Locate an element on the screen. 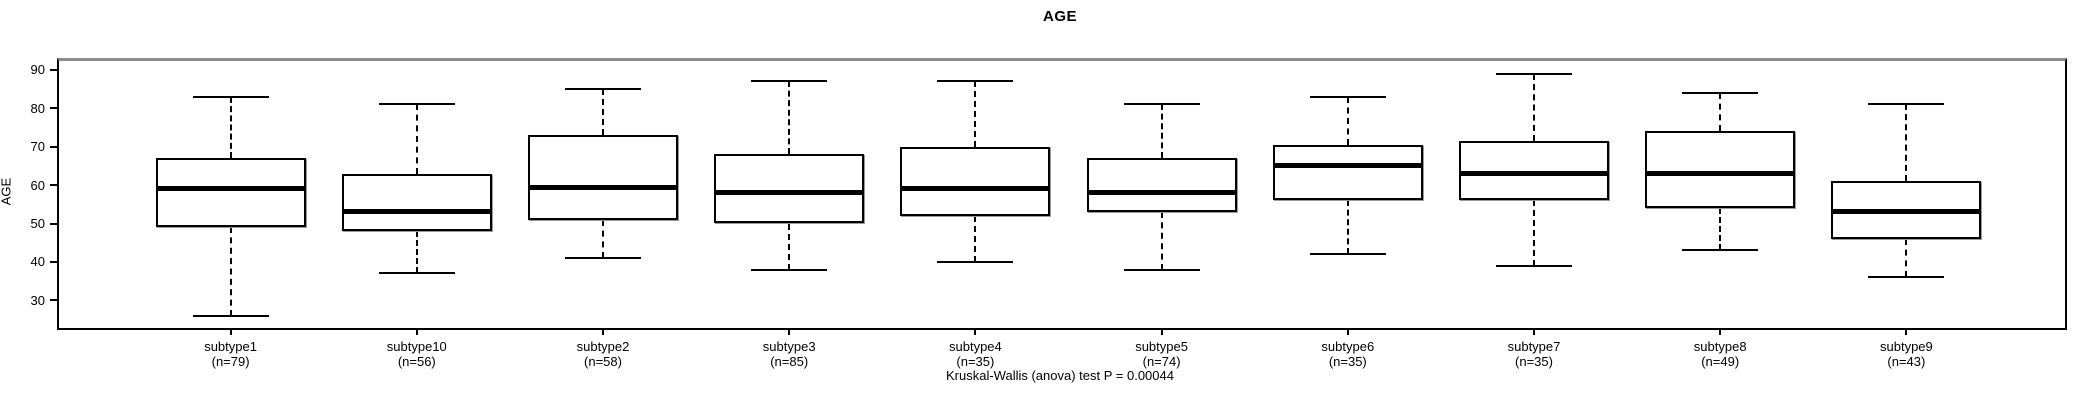 This screenshot has width=2100, height=400. sample-size-label: (n=56) is located at coordinates (416, 361).